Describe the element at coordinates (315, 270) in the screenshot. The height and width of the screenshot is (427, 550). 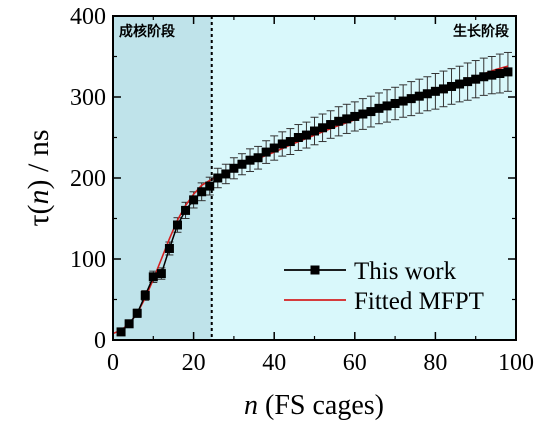
I see `legend-marker-this-work` at that location.